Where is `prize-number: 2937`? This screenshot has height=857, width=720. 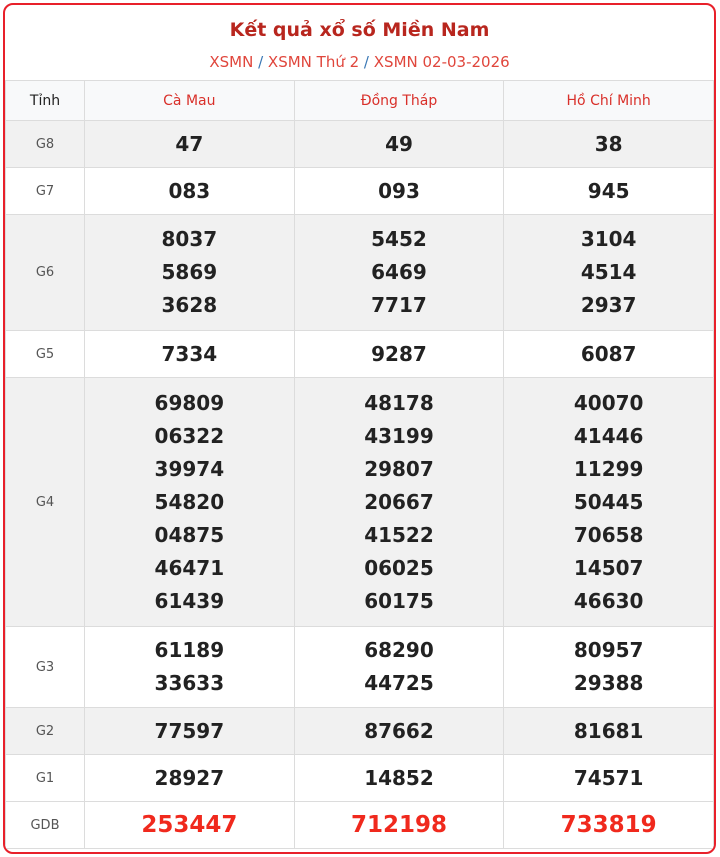 prize-number: 2937 is located at coordinates (608, 305).